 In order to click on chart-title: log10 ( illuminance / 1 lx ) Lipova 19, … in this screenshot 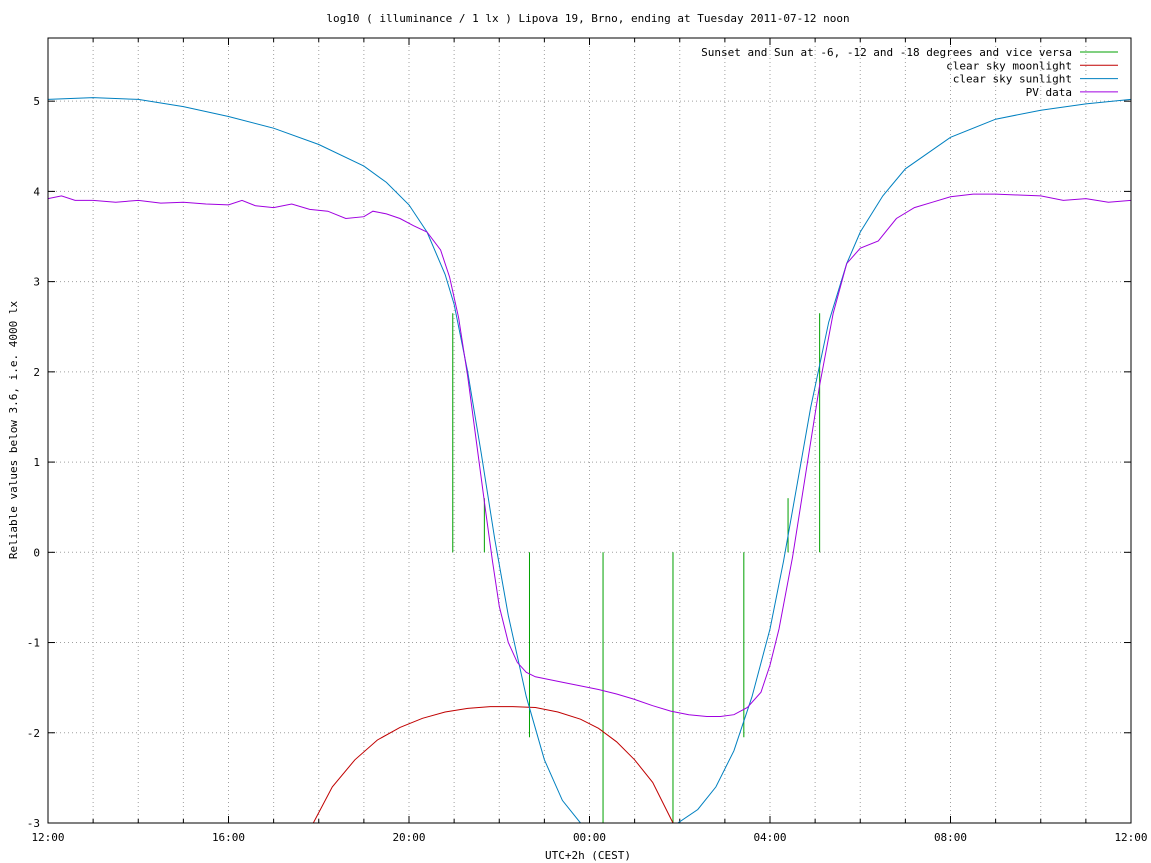, I will do `click(587, 18)`.